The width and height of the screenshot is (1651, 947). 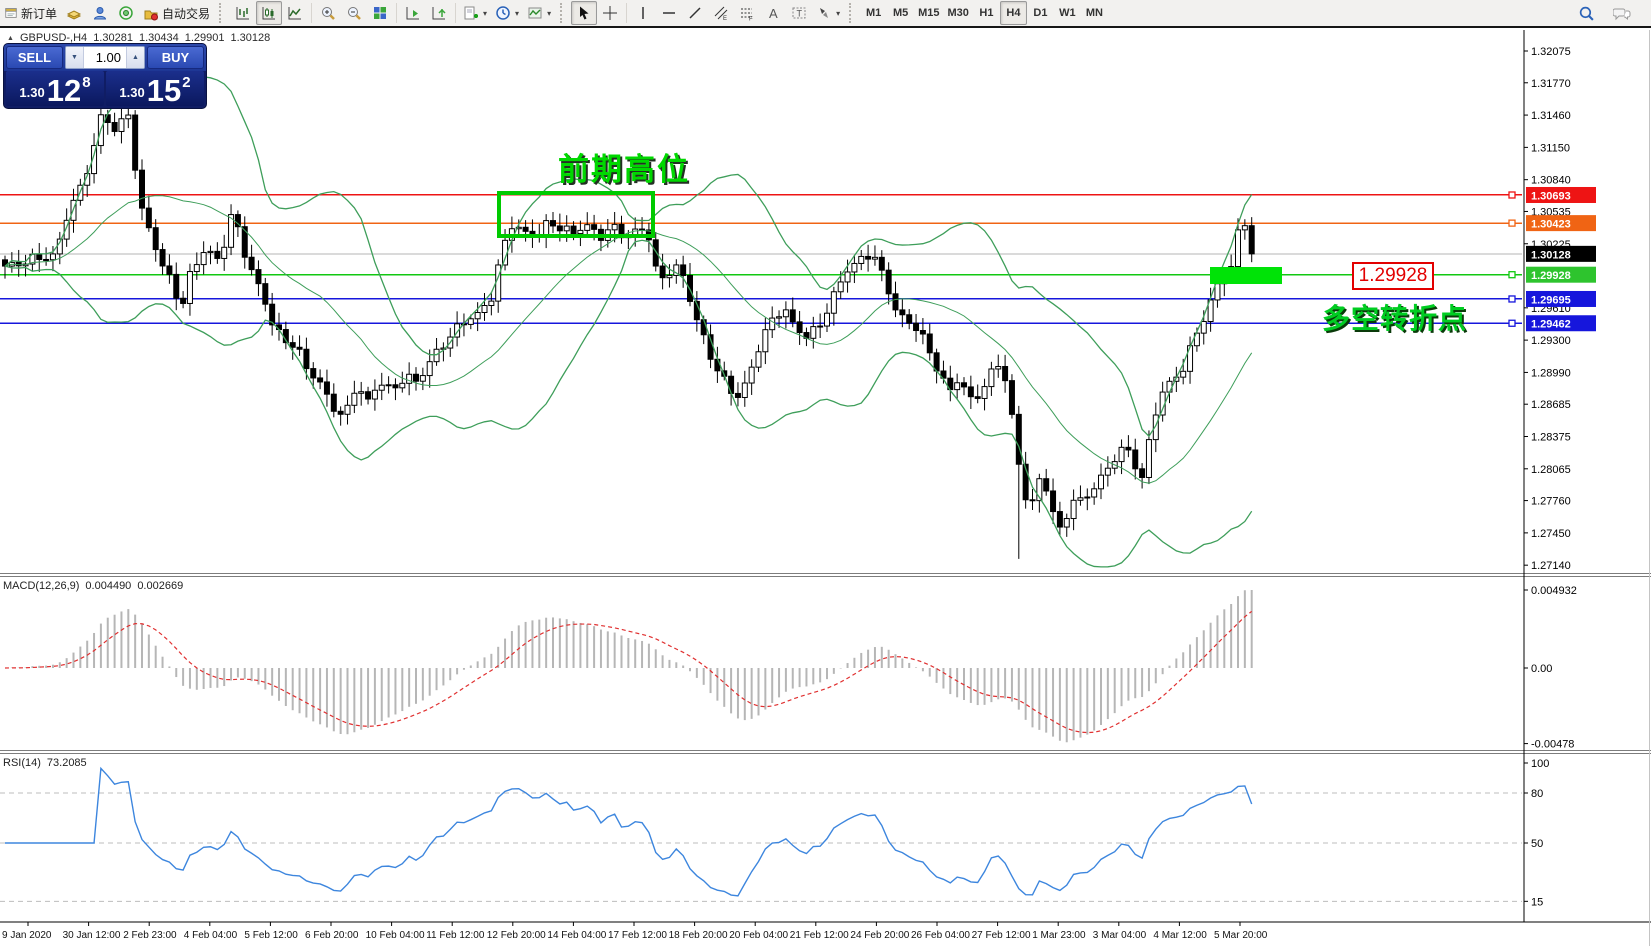 I want to click on tile-windows-button, so click(x=380, y=13).